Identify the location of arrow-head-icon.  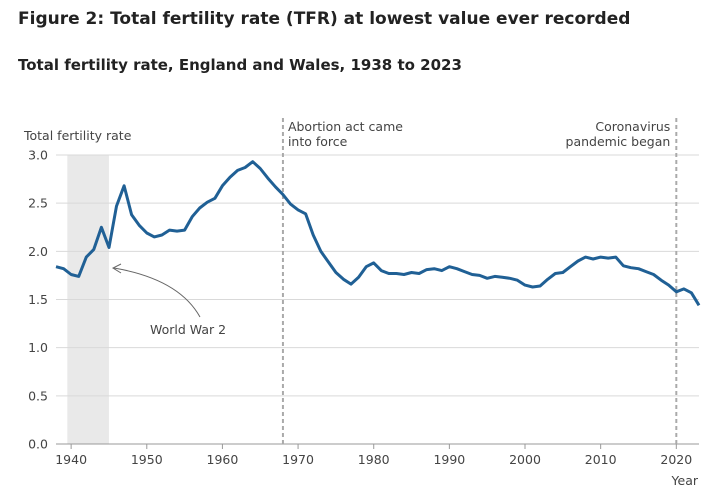
(116, 268).